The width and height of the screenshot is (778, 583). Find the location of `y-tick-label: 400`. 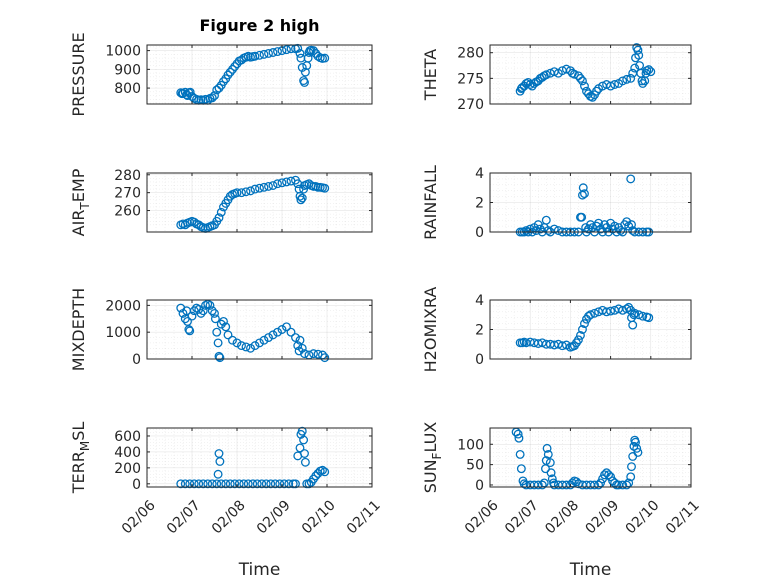

y-tick-label: 400 is located at coordinates (127, 453).